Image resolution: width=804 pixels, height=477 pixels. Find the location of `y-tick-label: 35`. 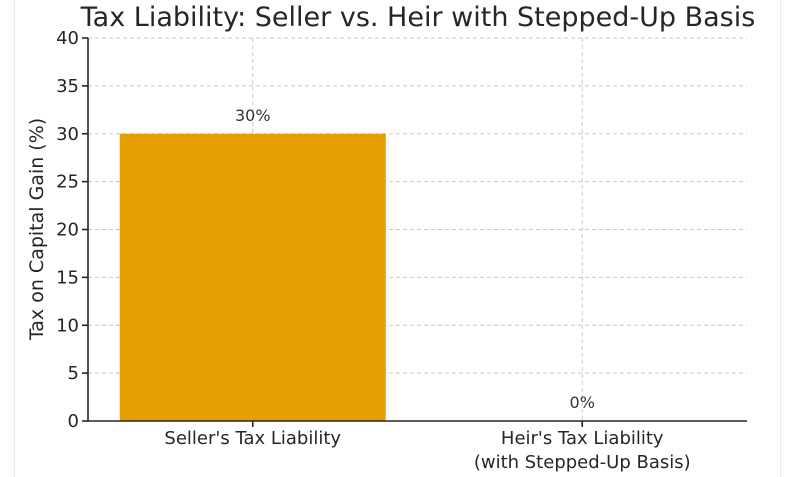

y-tick-label: 35 is located at coordinates (67, 86).